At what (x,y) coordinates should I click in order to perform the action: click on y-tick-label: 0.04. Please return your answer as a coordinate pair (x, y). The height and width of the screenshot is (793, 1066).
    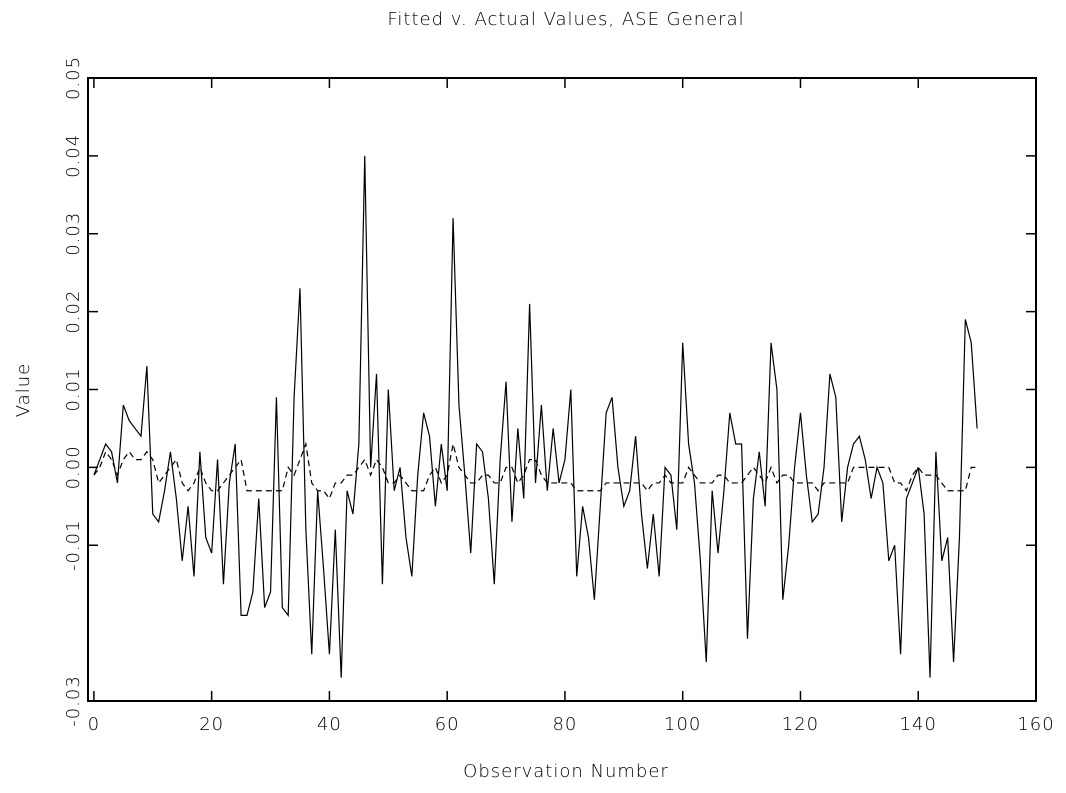
    Looking at the image, I should click on (73, 156).